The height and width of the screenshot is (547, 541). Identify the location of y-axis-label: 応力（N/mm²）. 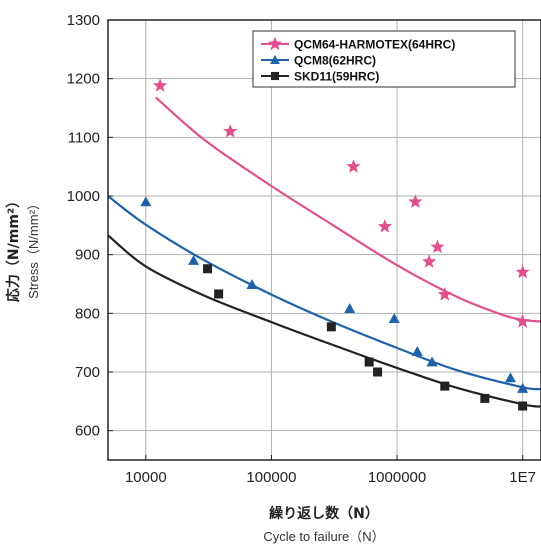
(13, 248).